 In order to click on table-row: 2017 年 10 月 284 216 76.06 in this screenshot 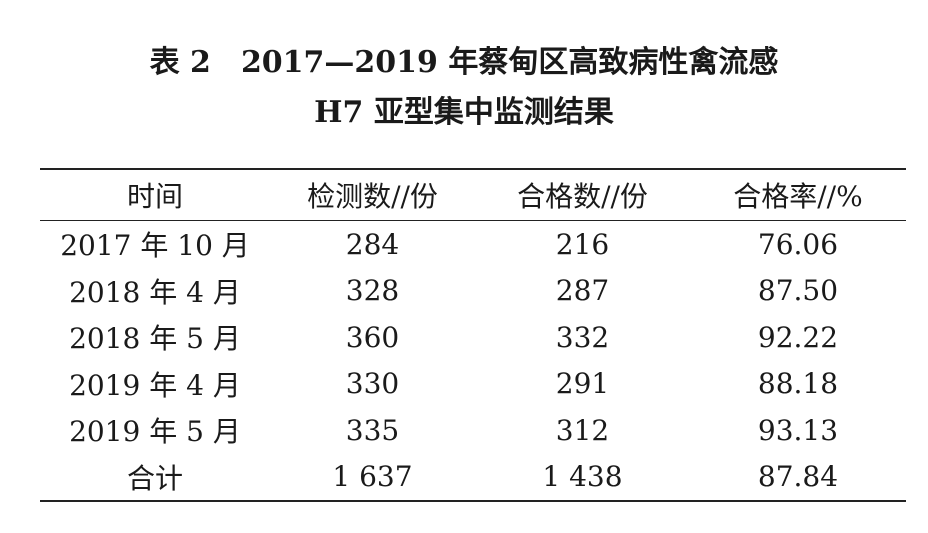, I will do `click(473, 244)`.